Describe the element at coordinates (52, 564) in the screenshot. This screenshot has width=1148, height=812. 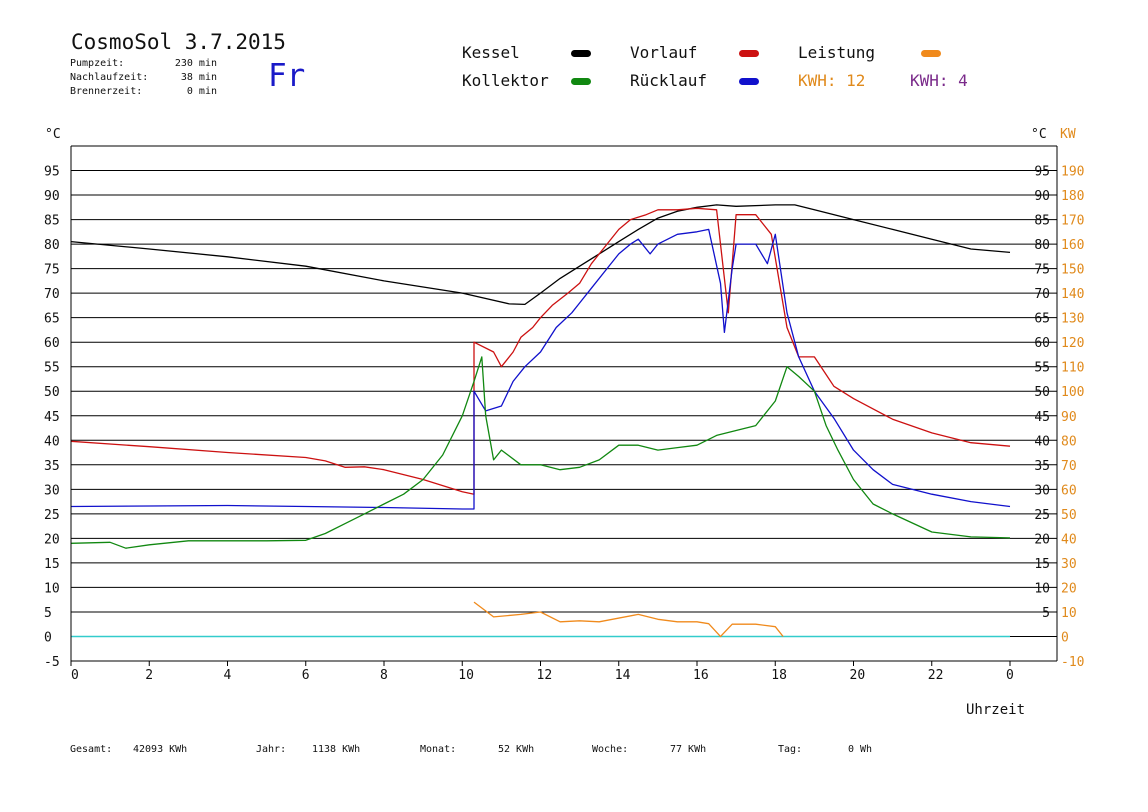
I see `y-tick-left: 15` at that location.